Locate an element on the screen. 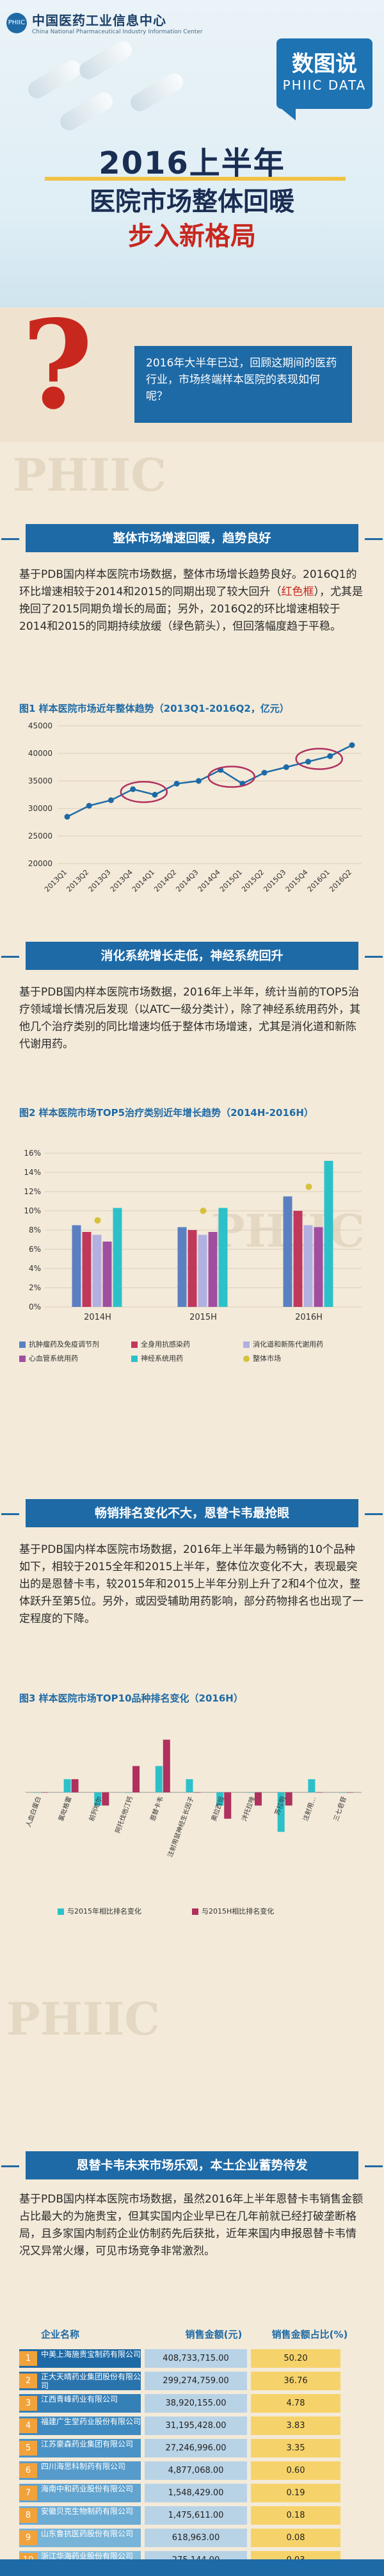  y-tick-label: 12% is located at coordinates (32, 1191).